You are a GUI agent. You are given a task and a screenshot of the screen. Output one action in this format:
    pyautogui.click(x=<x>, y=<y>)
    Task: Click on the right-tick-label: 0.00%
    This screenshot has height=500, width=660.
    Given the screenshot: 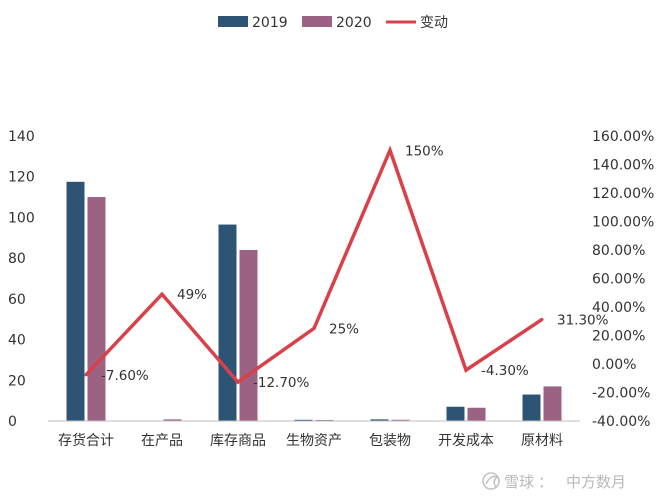 What is the action you would take?
    pyautogui.click(x=614, y=365)
    